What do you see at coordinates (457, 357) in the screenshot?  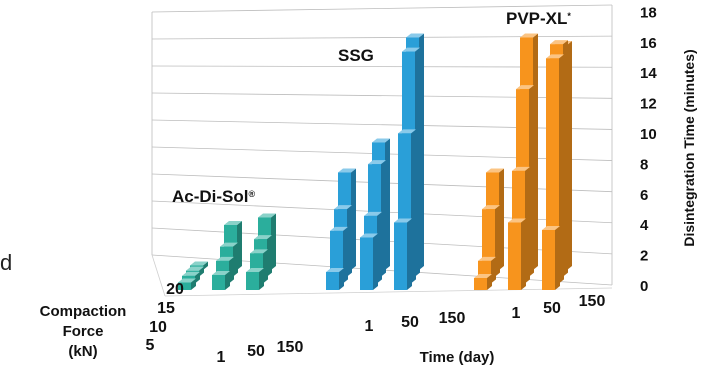 I see `x-axis-title: Time (day)` at bounding box center [457, 357].